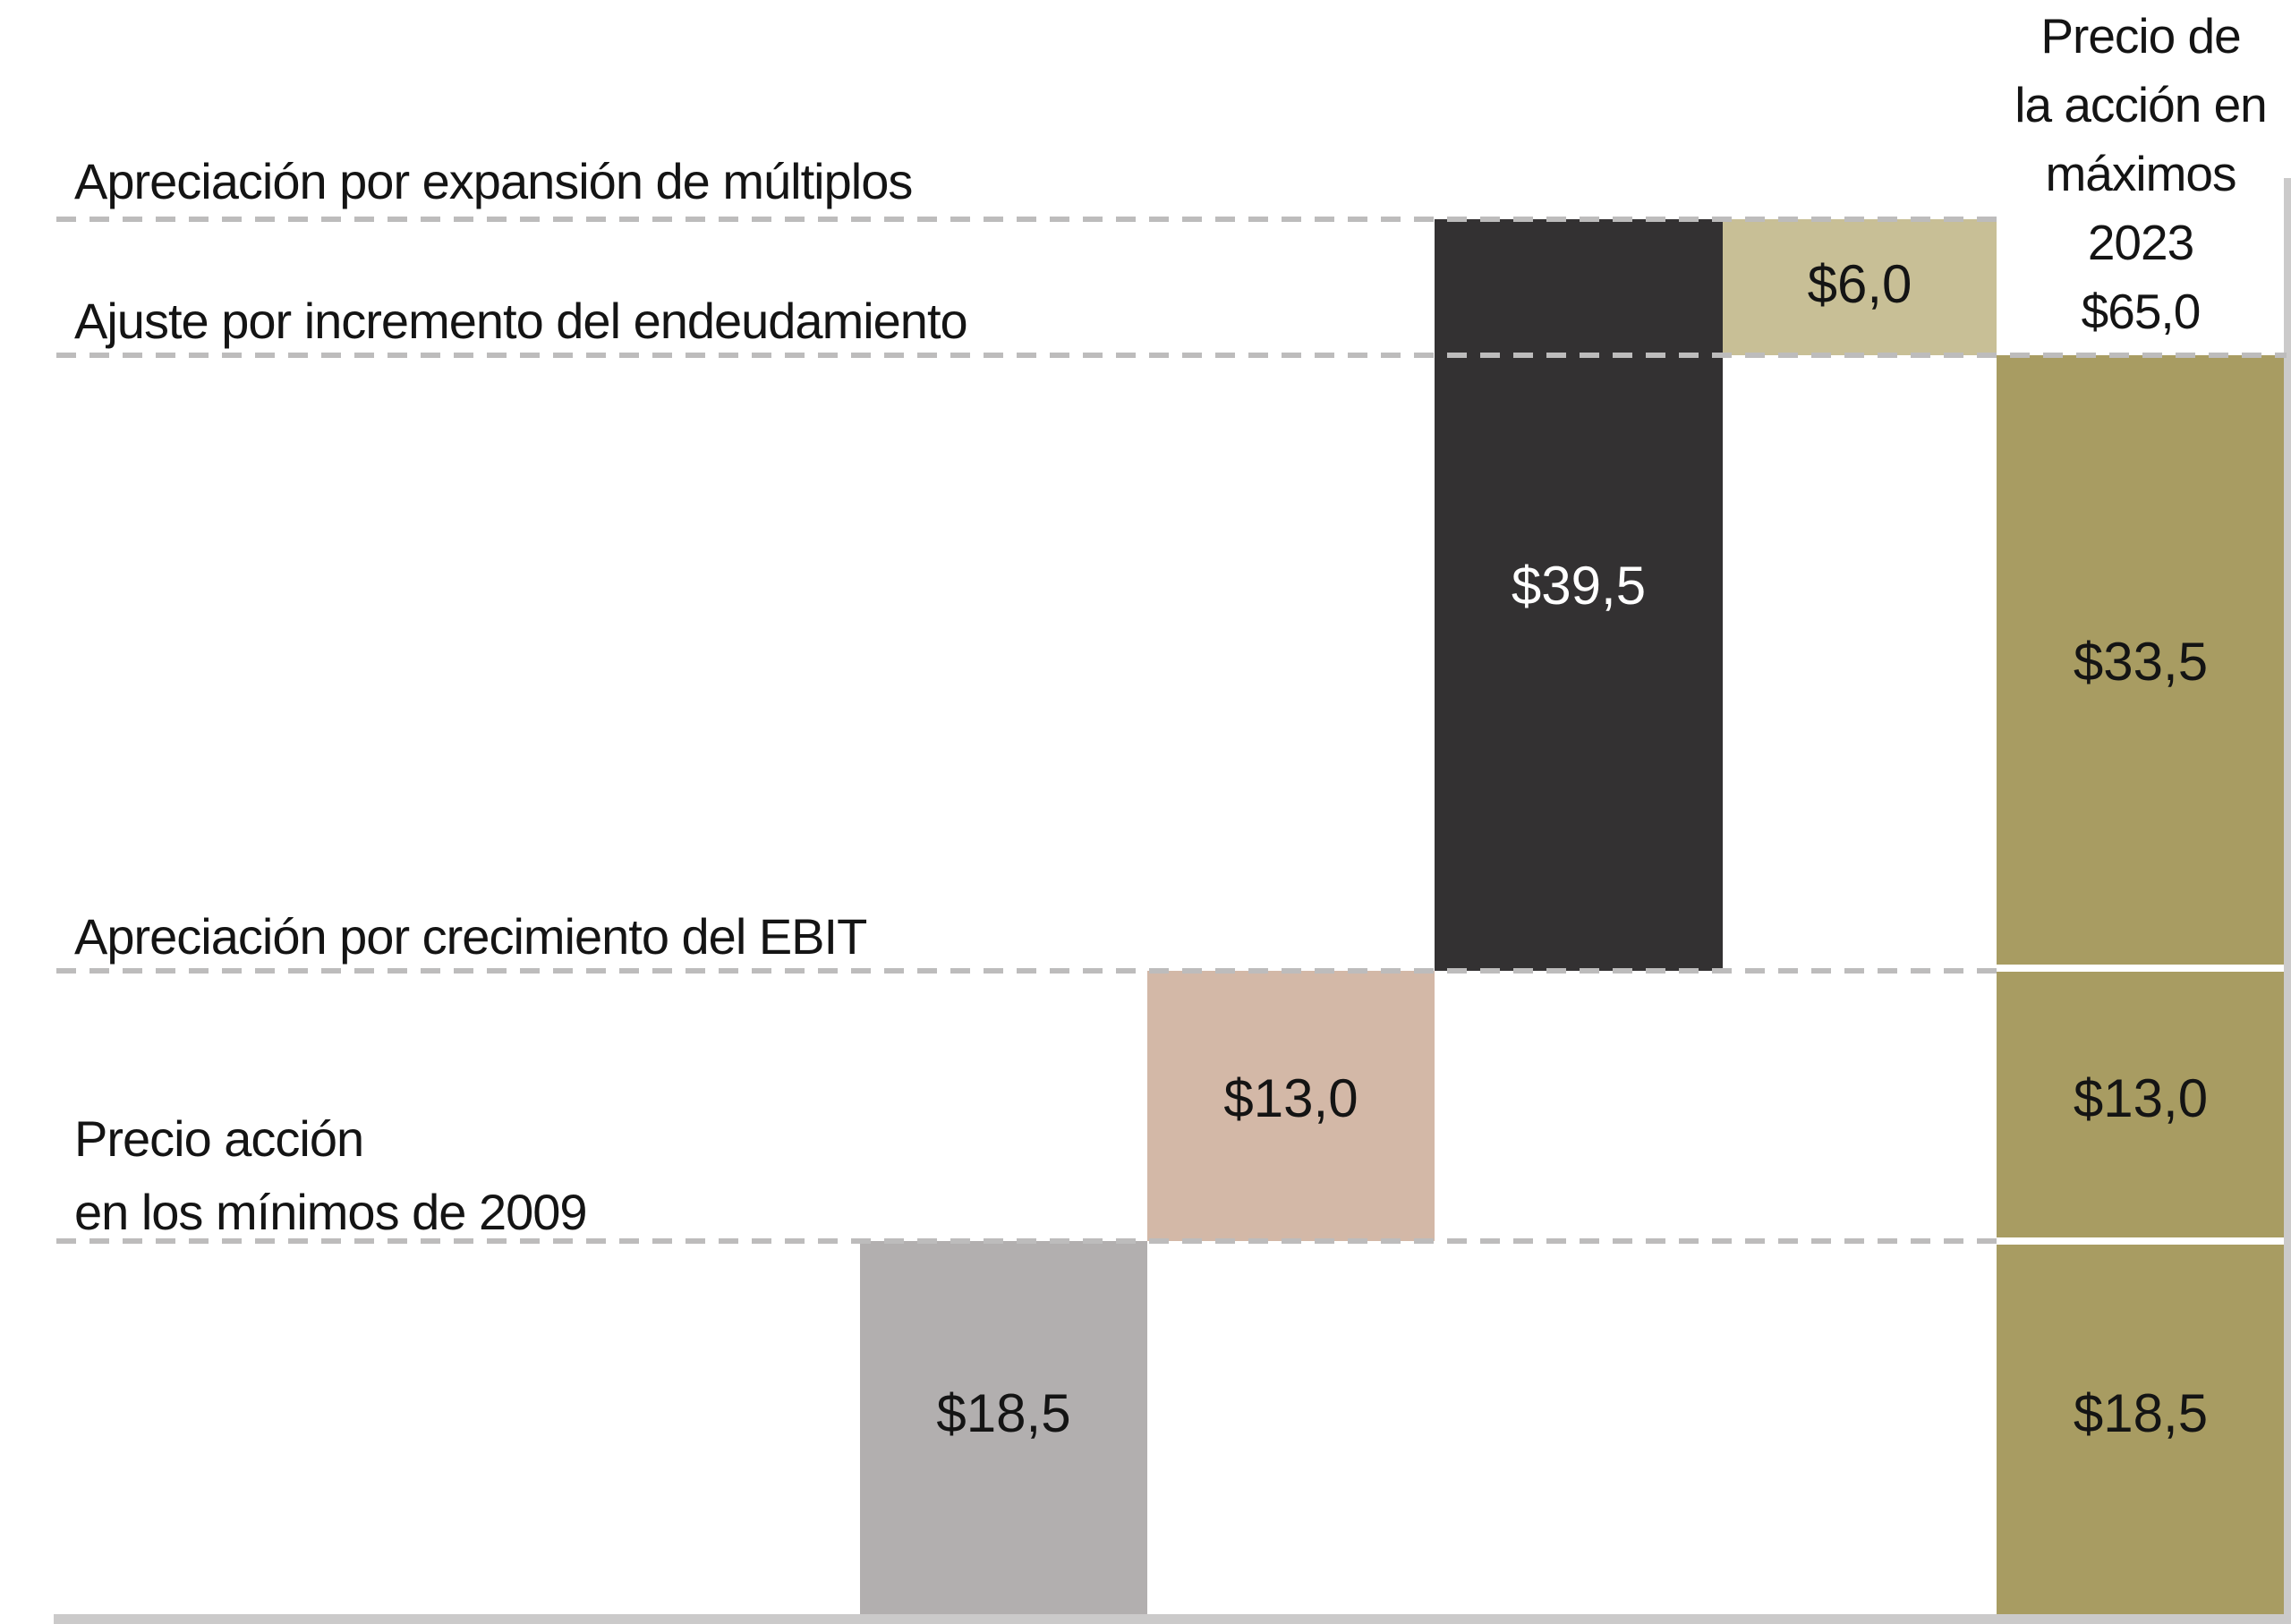 The image size is (2291, 1624). I want to click on value-label-segment-18-5: $18,5, so click(2141, 1413).